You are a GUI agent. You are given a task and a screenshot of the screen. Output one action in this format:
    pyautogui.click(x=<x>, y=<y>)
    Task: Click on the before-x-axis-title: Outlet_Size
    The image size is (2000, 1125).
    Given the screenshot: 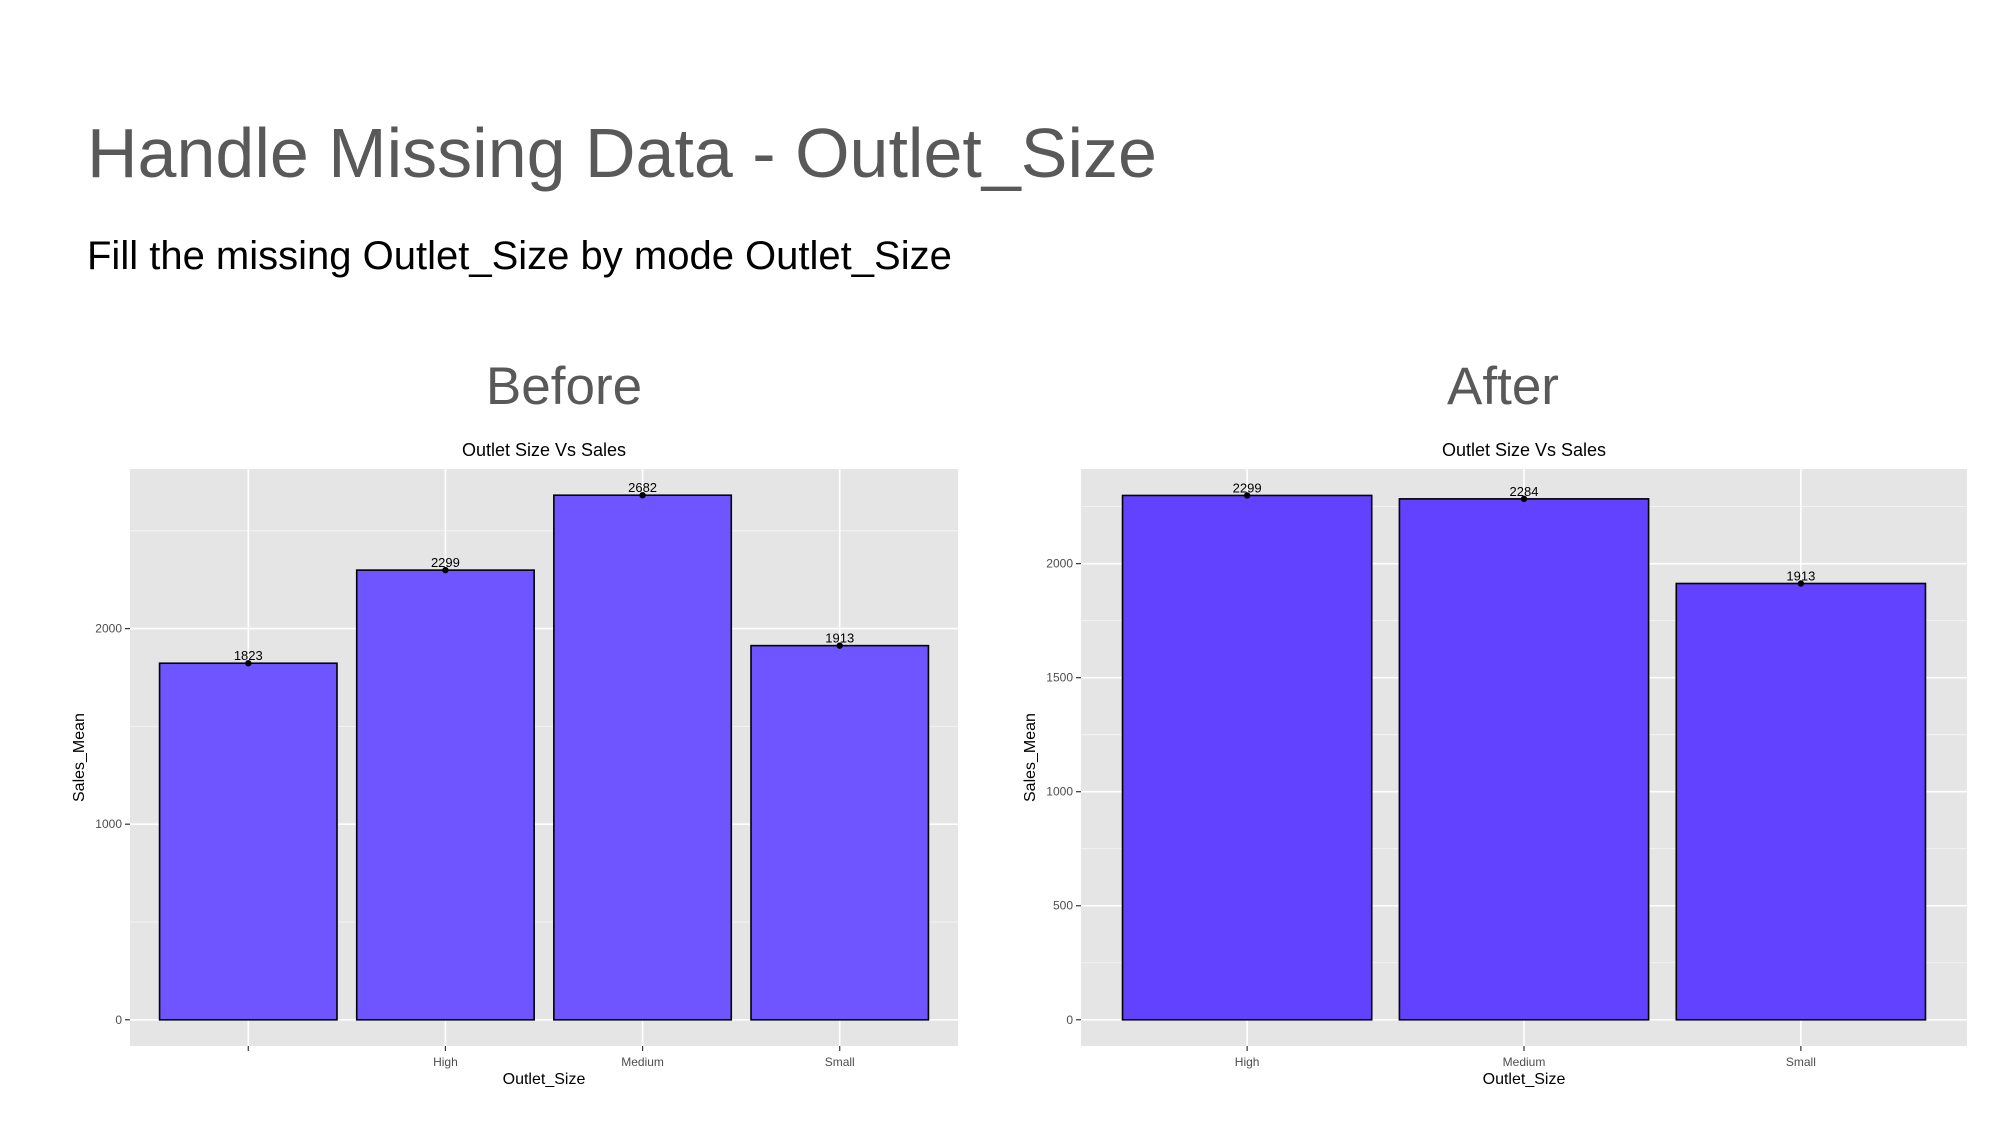 What is the action you would take?
    pyautogui.click(x=544, y=1079)
    